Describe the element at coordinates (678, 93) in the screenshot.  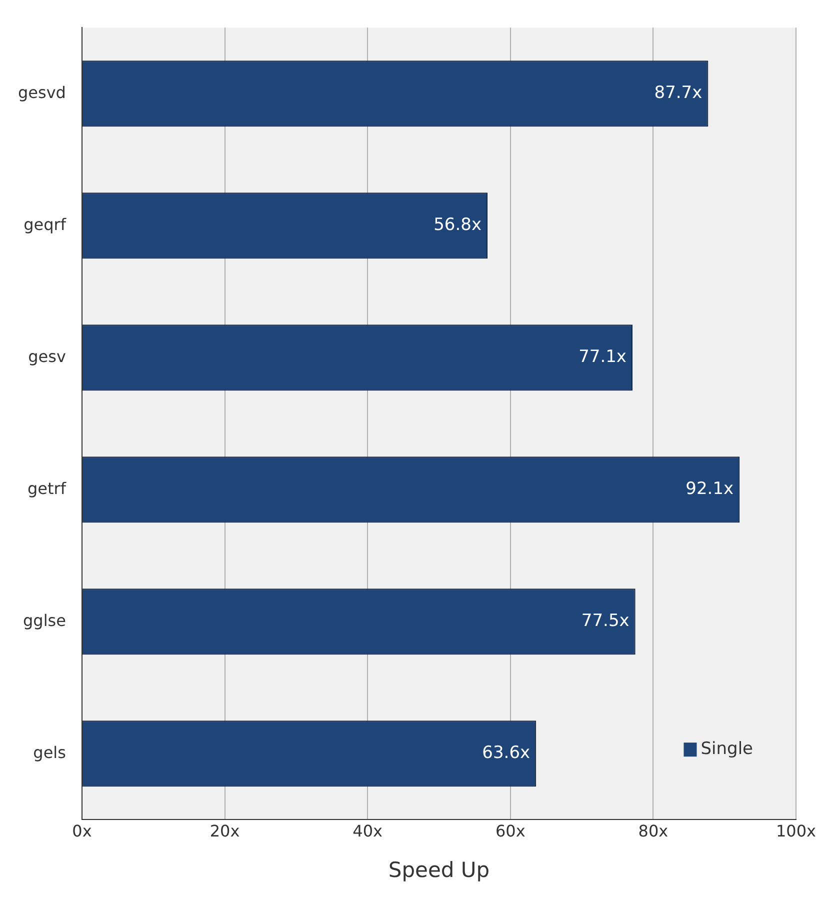
I see `data-label: 87.7x` at that location.